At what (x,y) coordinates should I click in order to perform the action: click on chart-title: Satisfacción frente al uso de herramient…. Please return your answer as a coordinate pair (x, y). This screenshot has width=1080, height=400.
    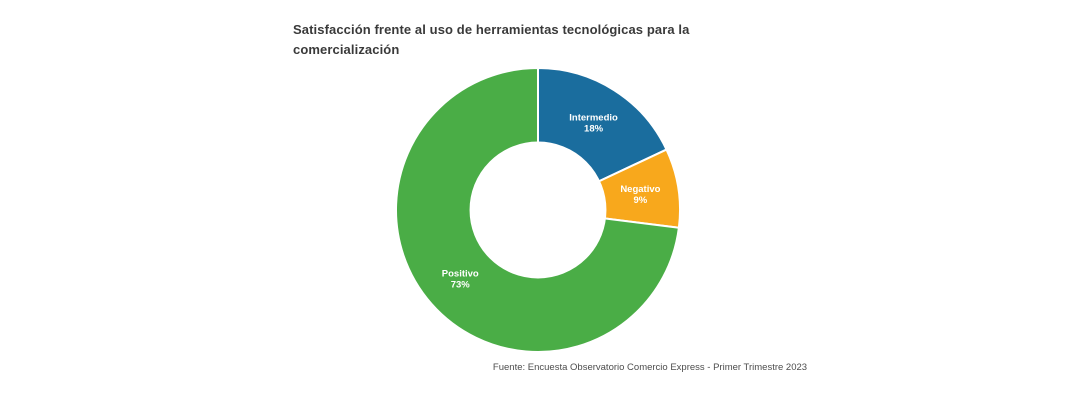
    Looking at the image, I should click on (491, 39).